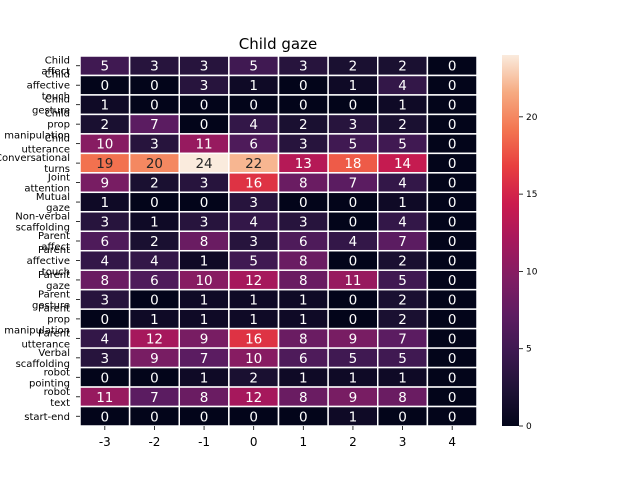 Image resolution: width=640 pixels, height=480 pixels. I want to click on colorbar-gradient, so click(510, 240).